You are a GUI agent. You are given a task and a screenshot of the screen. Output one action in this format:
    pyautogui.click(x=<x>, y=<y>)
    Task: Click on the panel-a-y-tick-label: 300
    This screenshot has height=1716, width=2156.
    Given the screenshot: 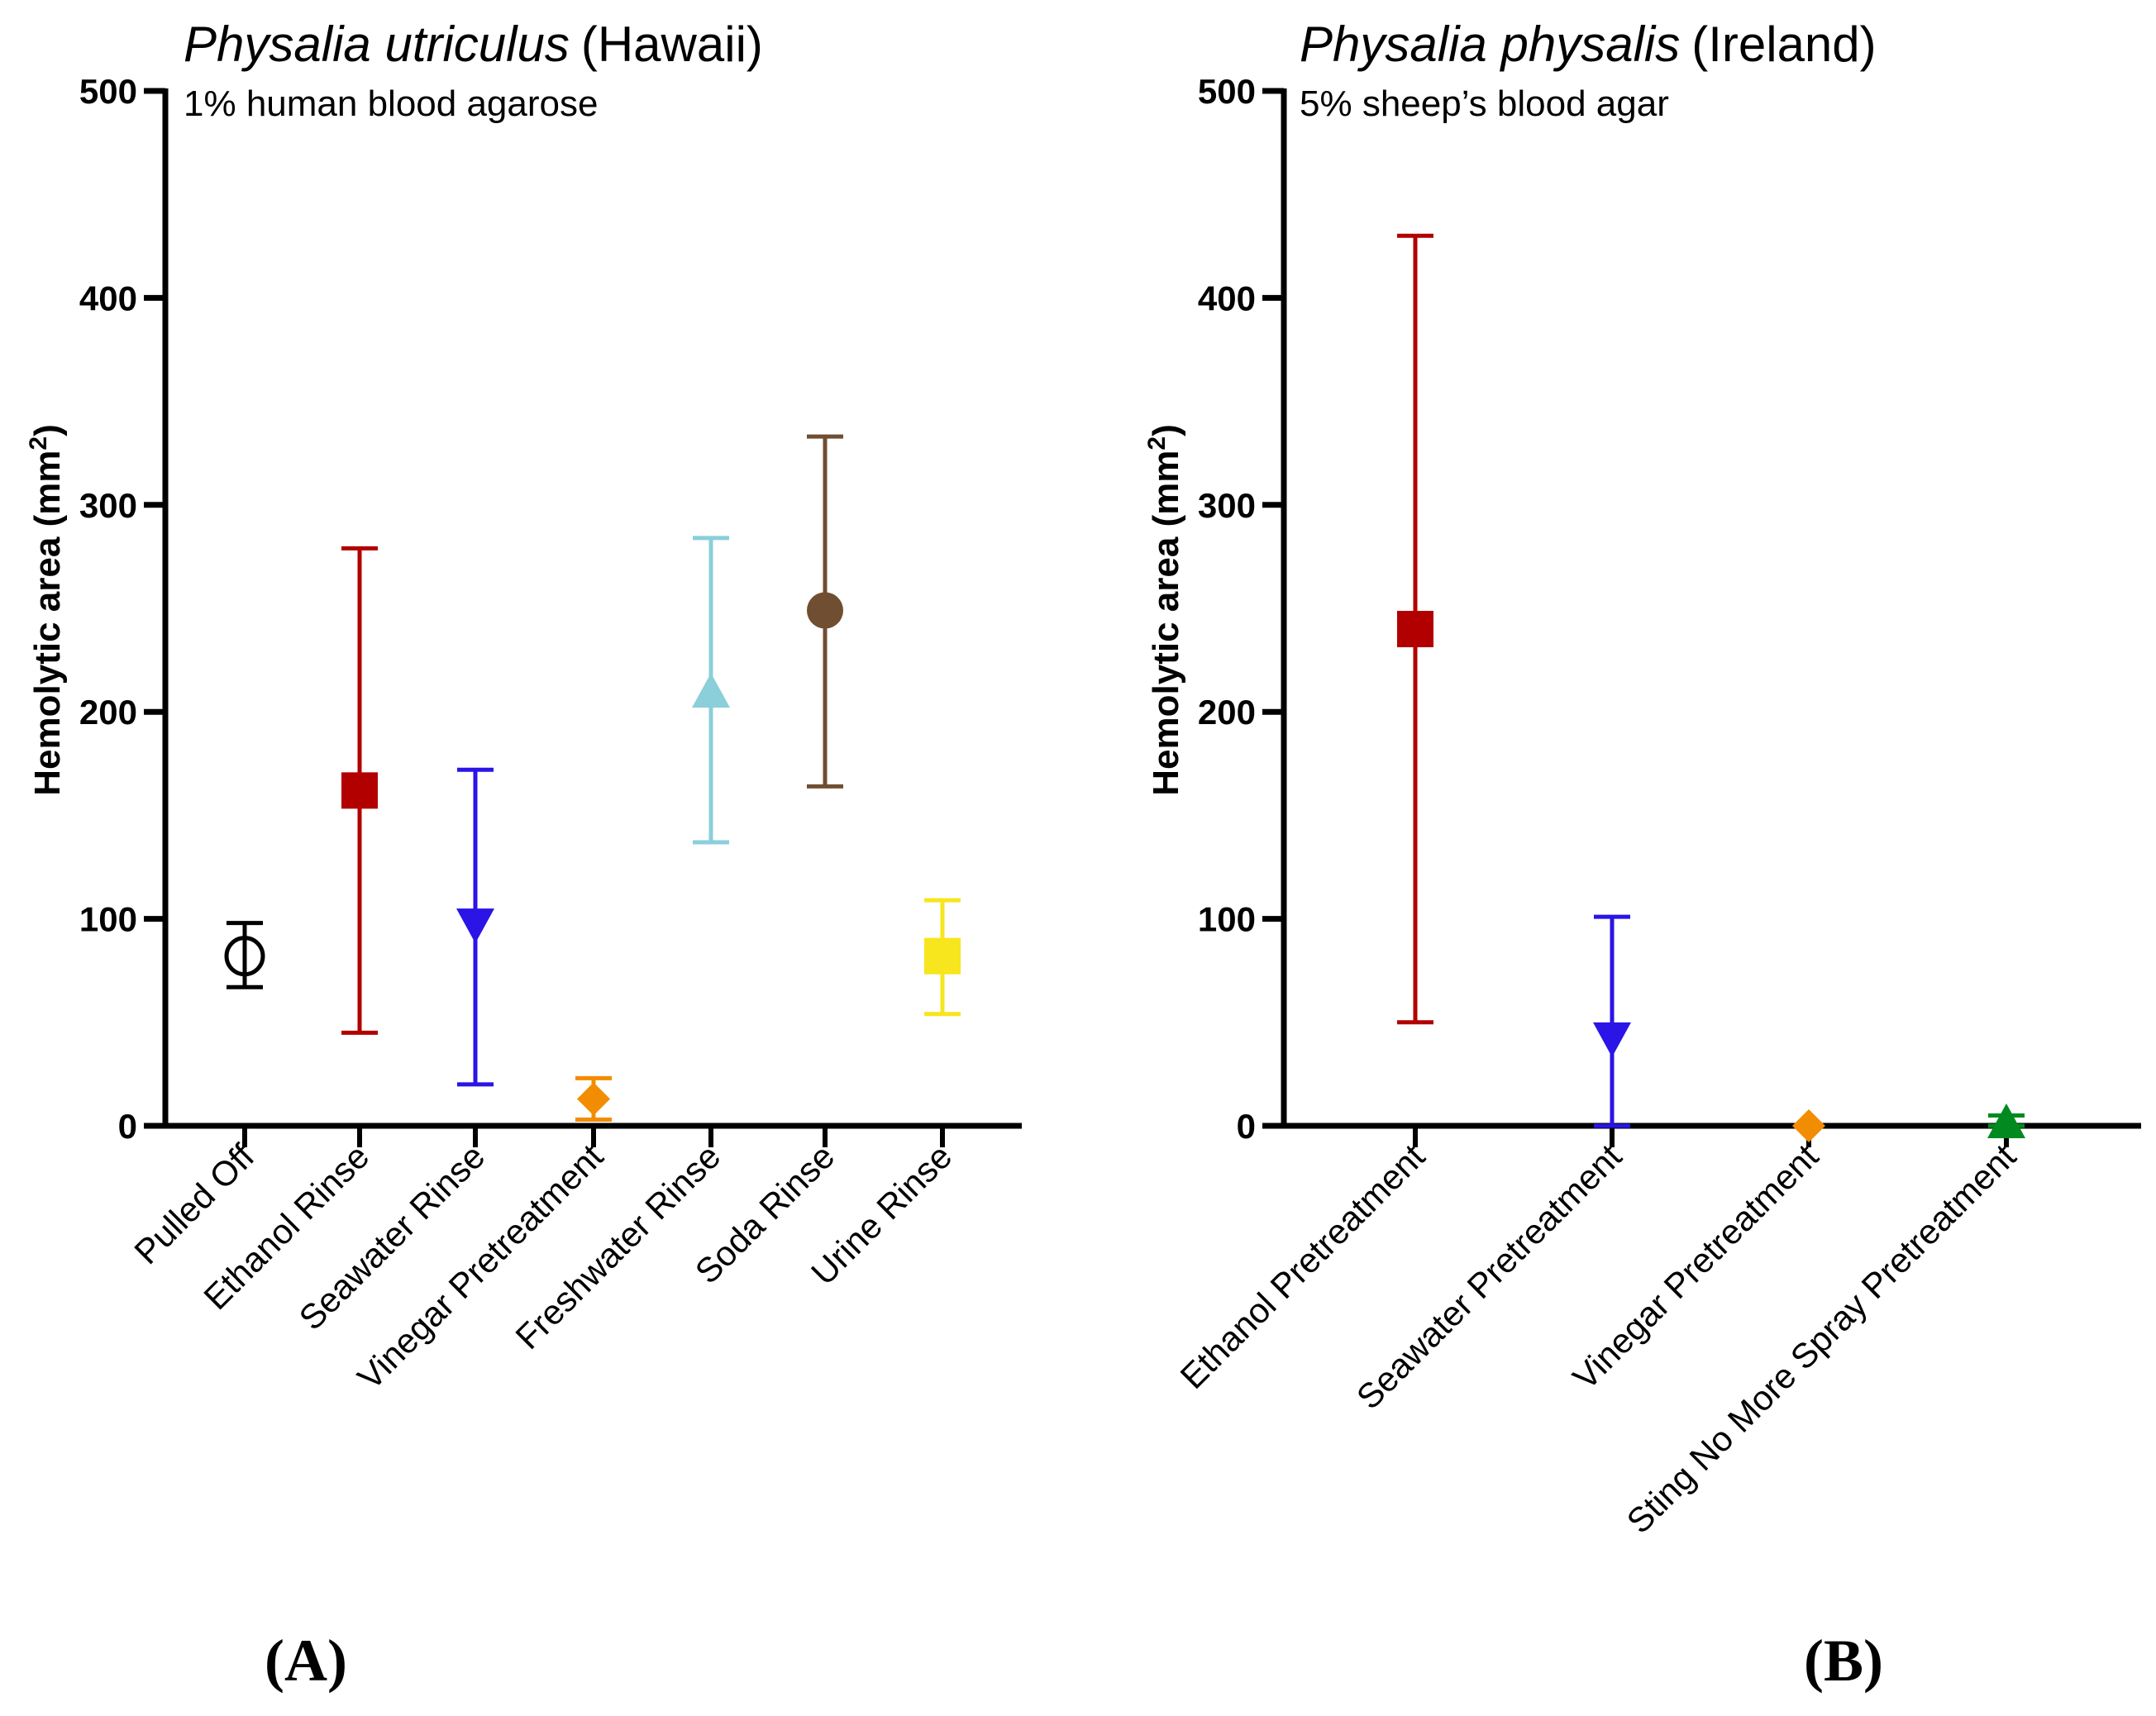 What is the action you would take?
    pyautogui.click(x=108, y=505)
    